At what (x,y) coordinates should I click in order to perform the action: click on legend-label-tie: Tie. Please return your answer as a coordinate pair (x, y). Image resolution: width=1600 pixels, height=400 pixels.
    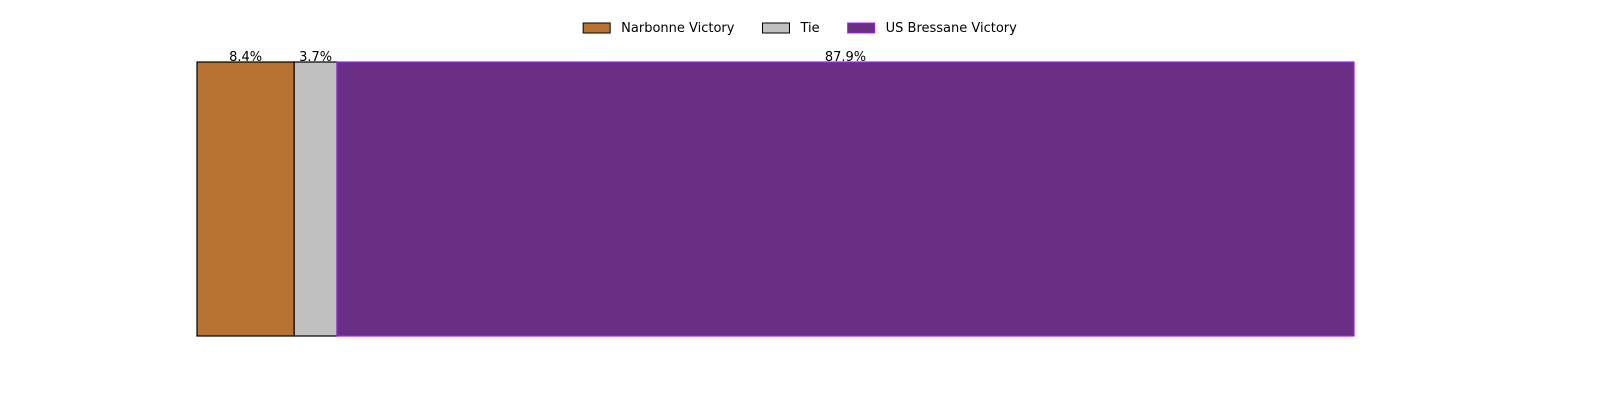
    Looking at the image, I should click on (809, 28).